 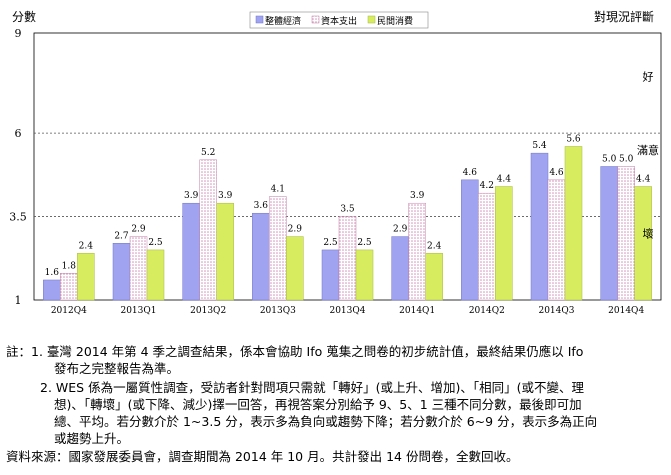 I want to click on x-tick-label: 2014Q3, so click(x=556, y=311).